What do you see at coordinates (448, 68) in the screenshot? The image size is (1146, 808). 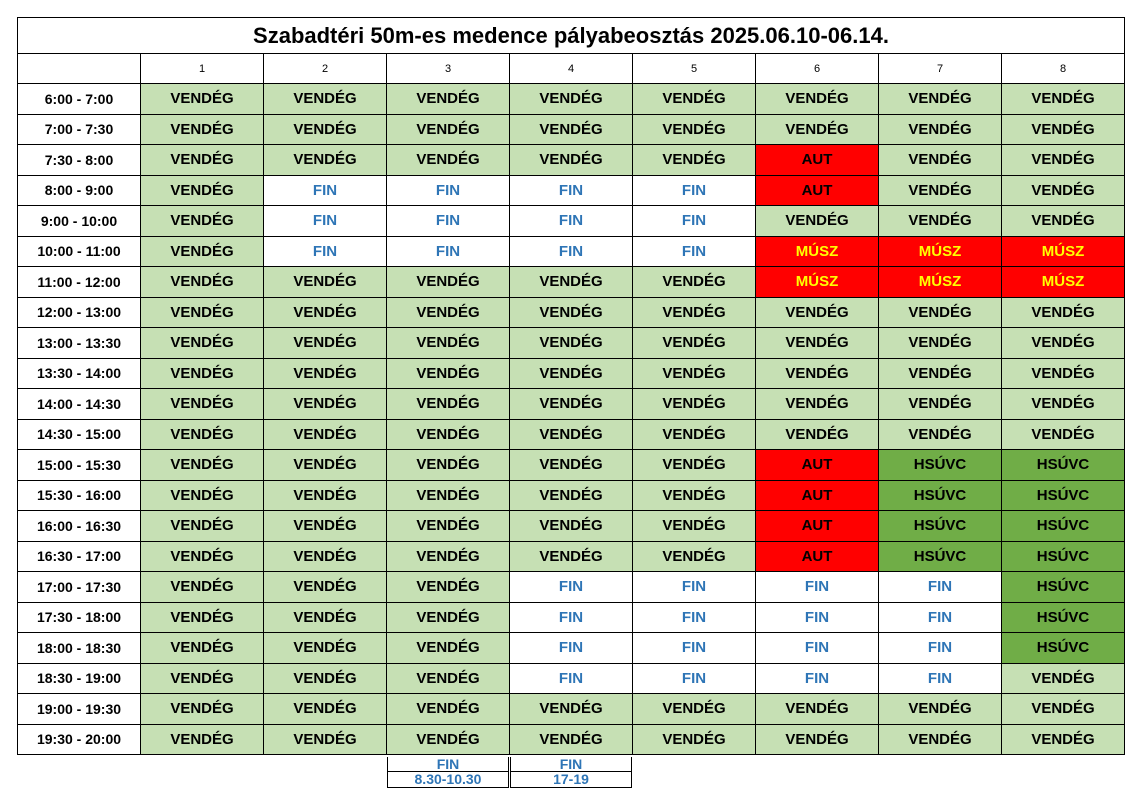 I see `lane-header: 3` at bounding box center [448, 68].